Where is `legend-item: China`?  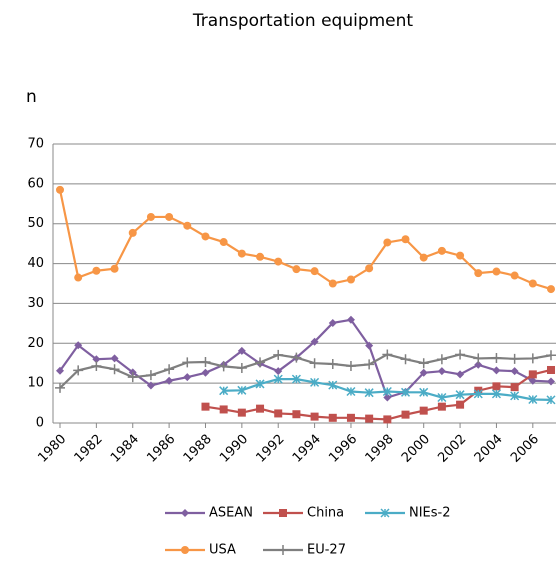 legend-item: China is located at coordinates (303, 513).